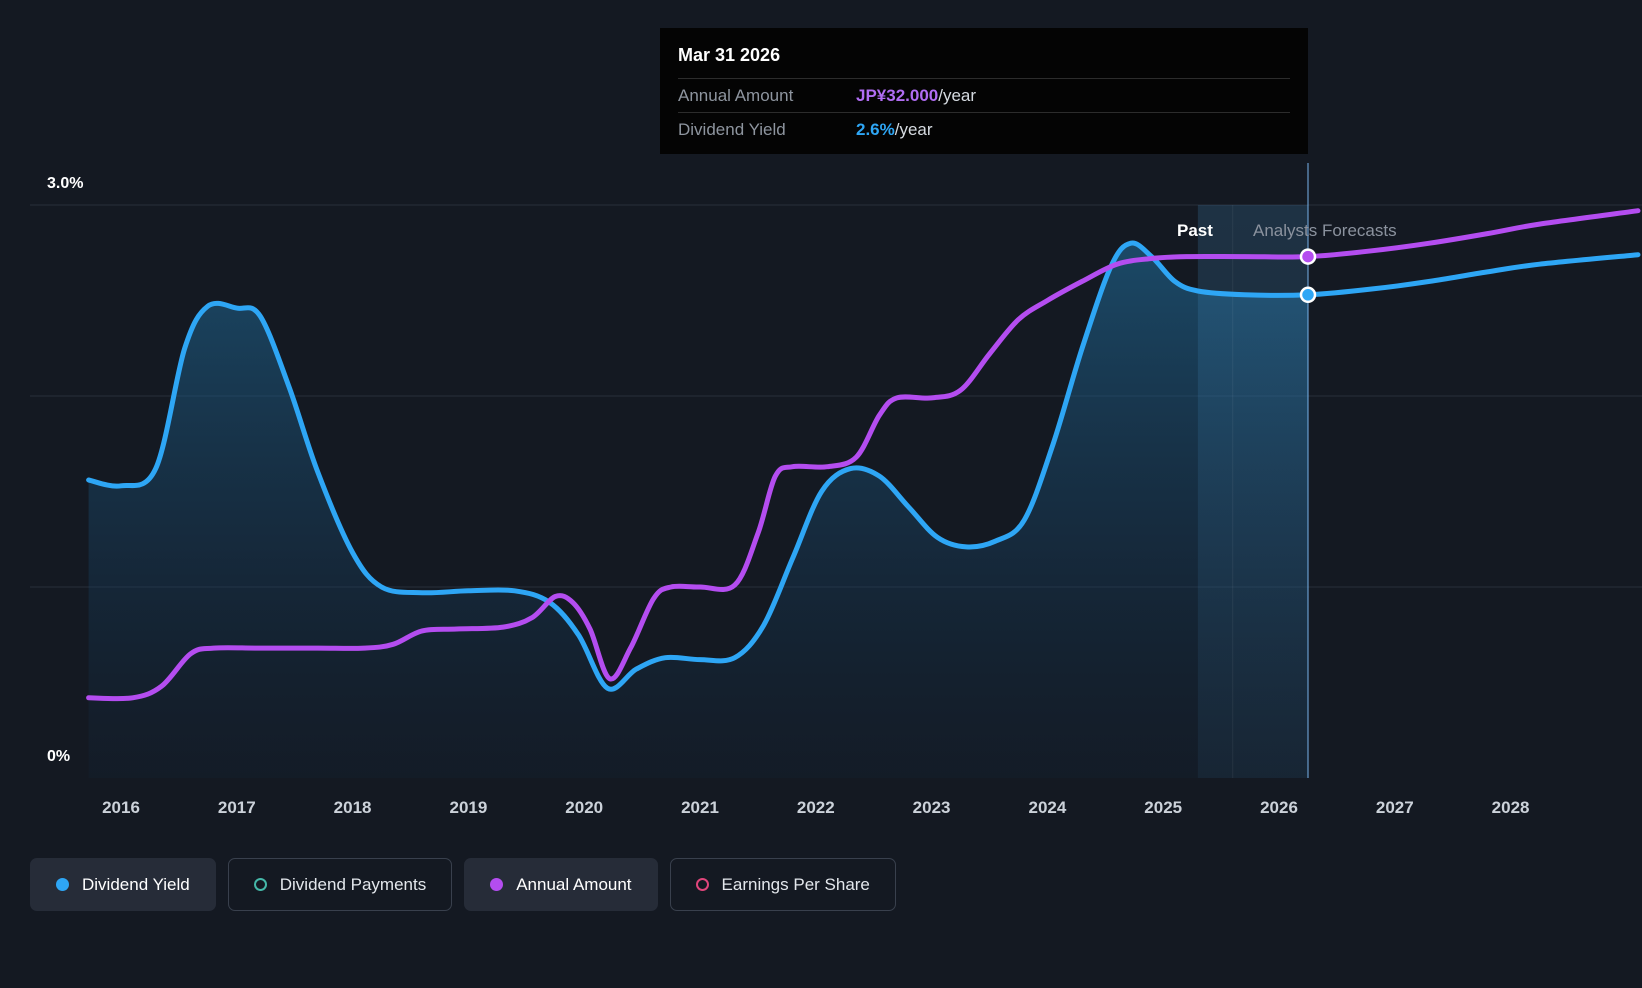 Image resolution: width=1642 pixels, height=988 pixels. I want to click on x-axis-label-2016: 2016, so click(121, 807).